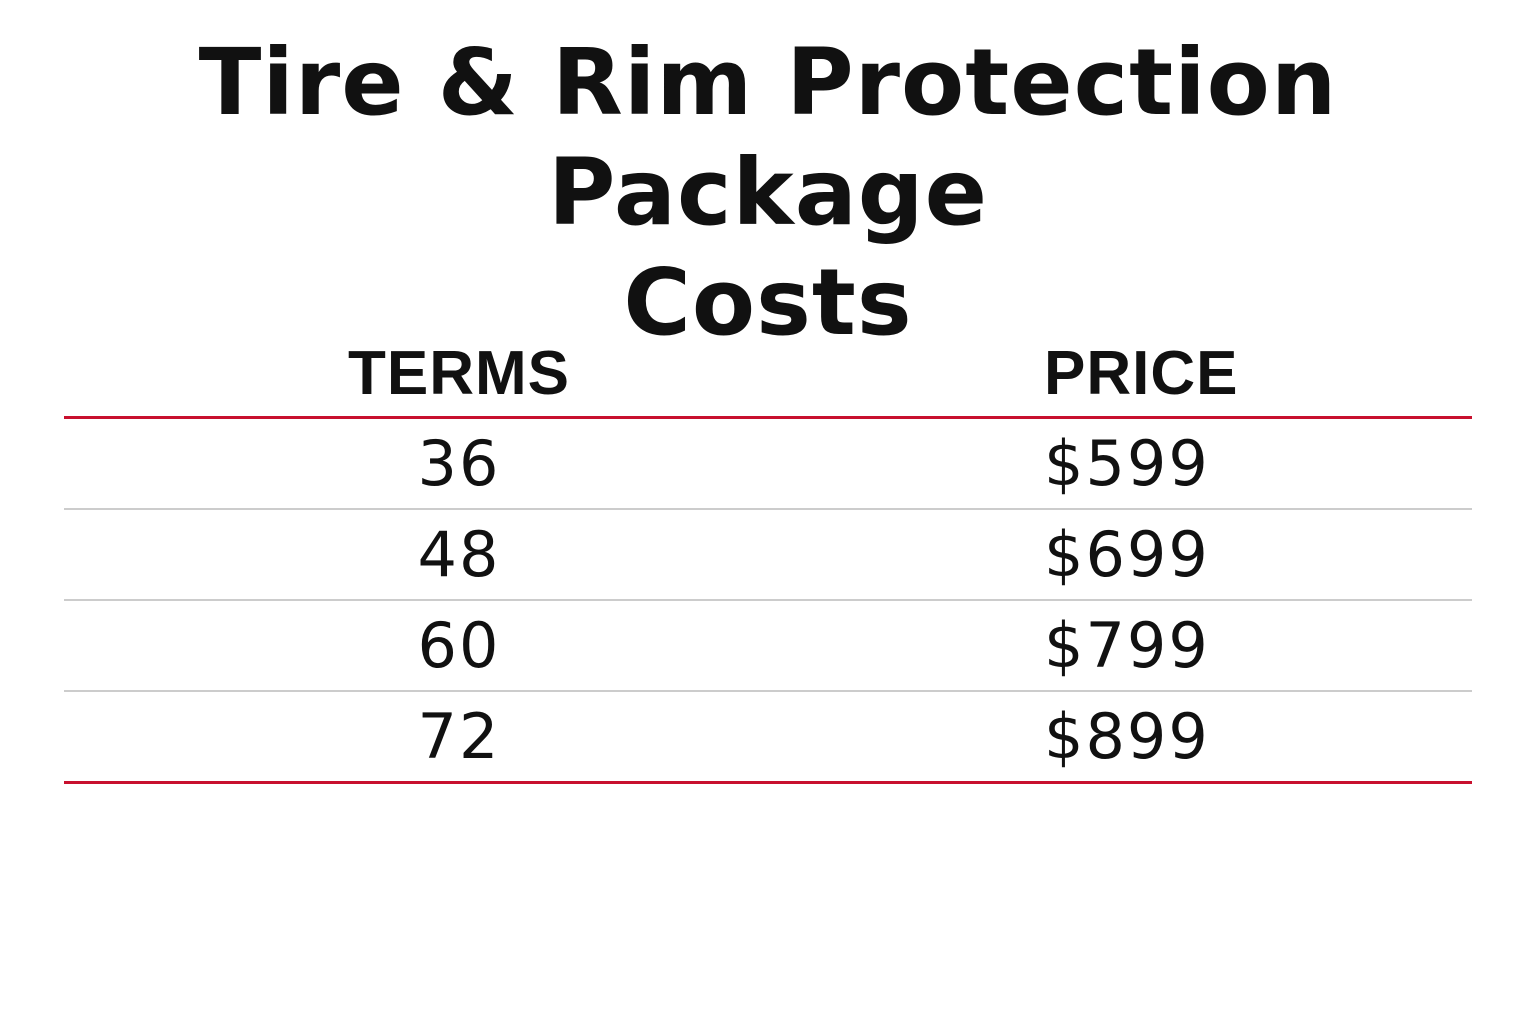 The image size is (1536, 1024). I want to click on terms-column-header: TERMS, so click(459, 373).